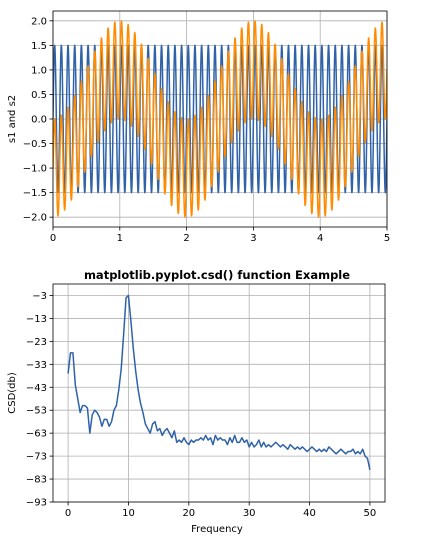  What do you see at coordinates (36, 503) in the screenshot?
I see `bottom-y-tick-label: −93` at bounding box center [36, 503].